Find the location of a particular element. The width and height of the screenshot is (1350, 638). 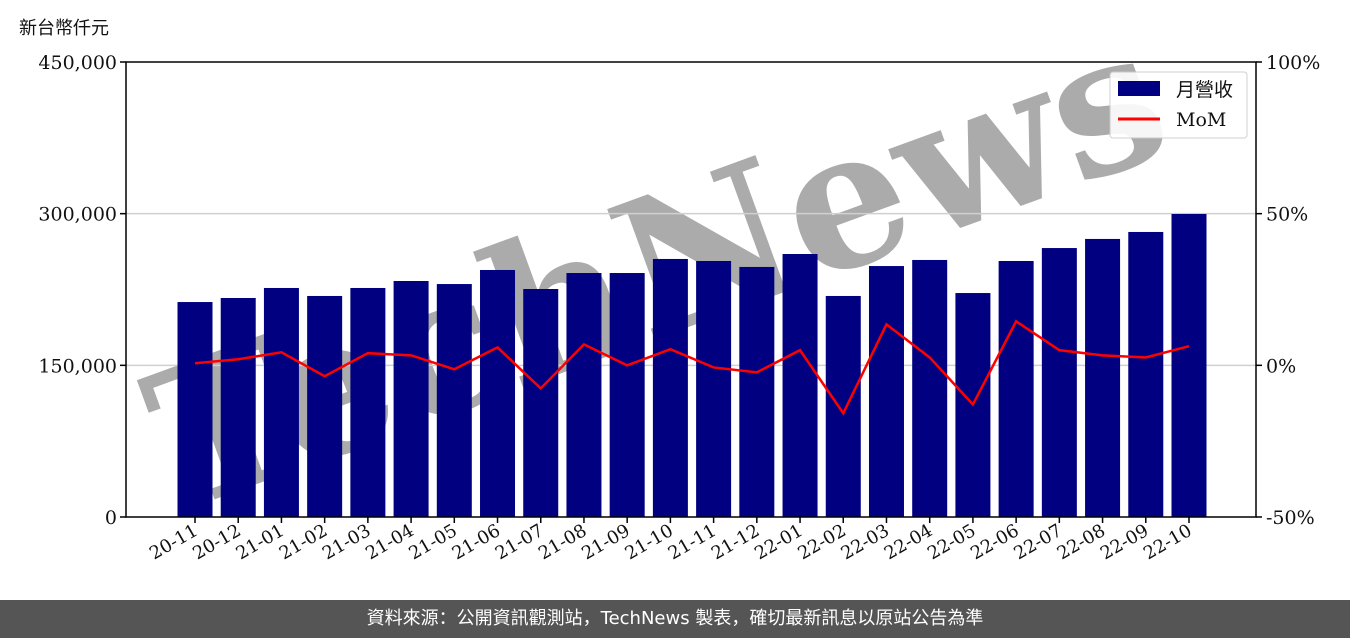

x-tick-label: 22-06 is located at coordinates (994, 542).